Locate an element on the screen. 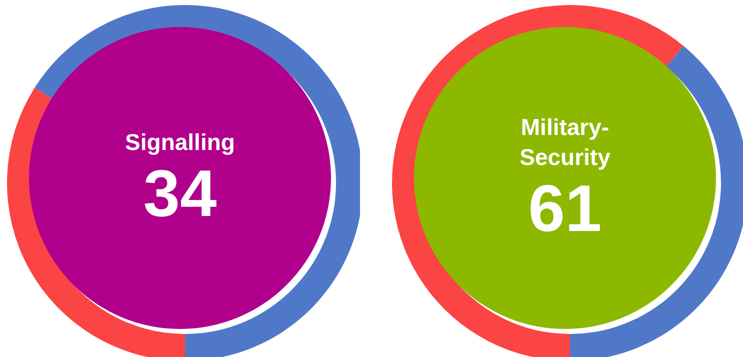 Image resolution: width=743 pixels, height=357 pixels. text: Signalling is located at coordinates (180, 142).